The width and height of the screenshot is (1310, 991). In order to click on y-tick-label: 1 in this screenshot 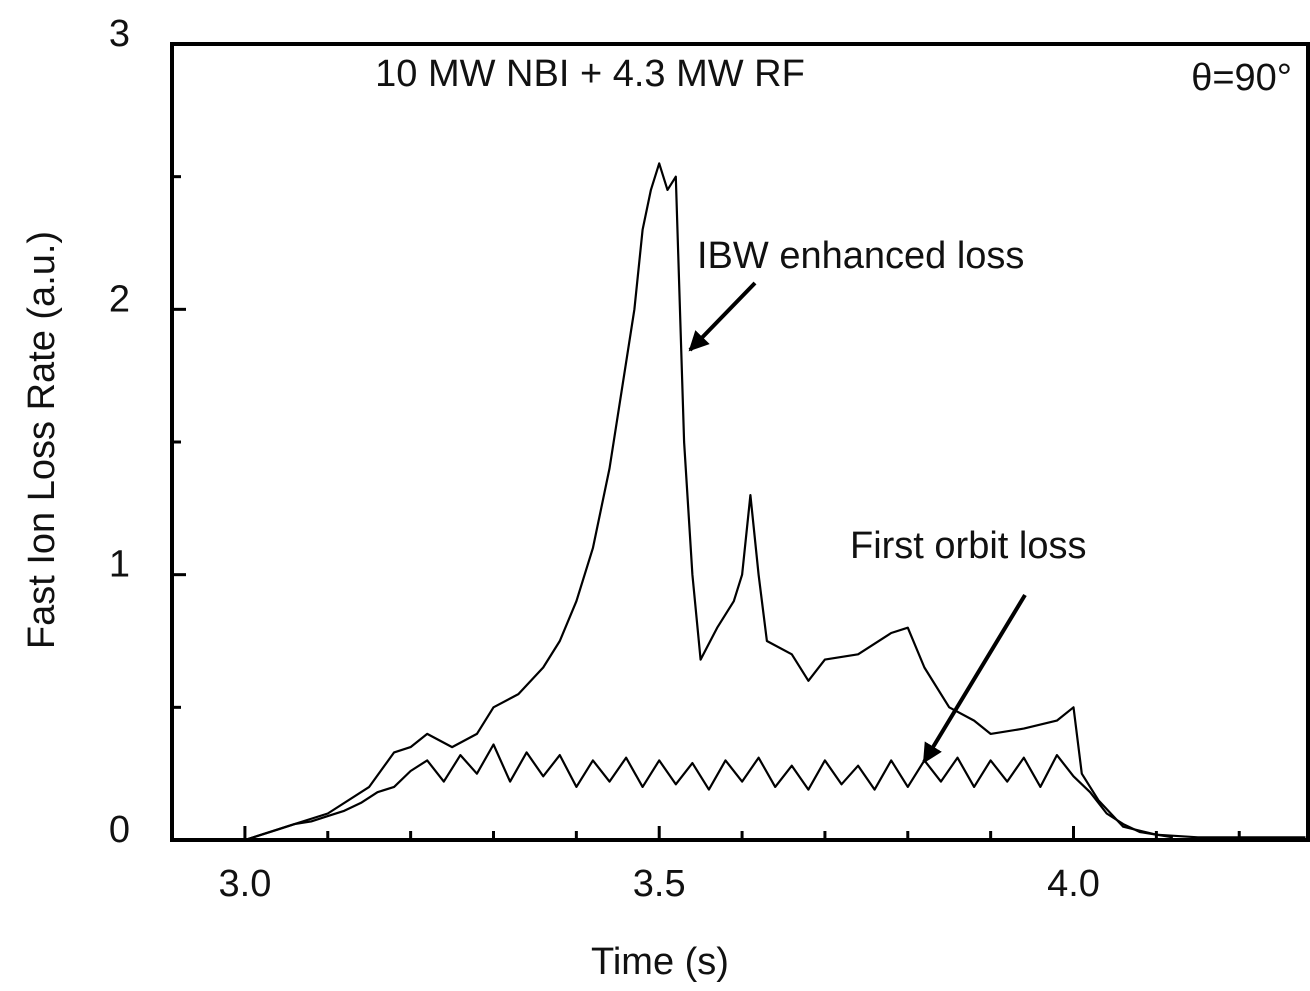, I will do `click(119, 565)`.